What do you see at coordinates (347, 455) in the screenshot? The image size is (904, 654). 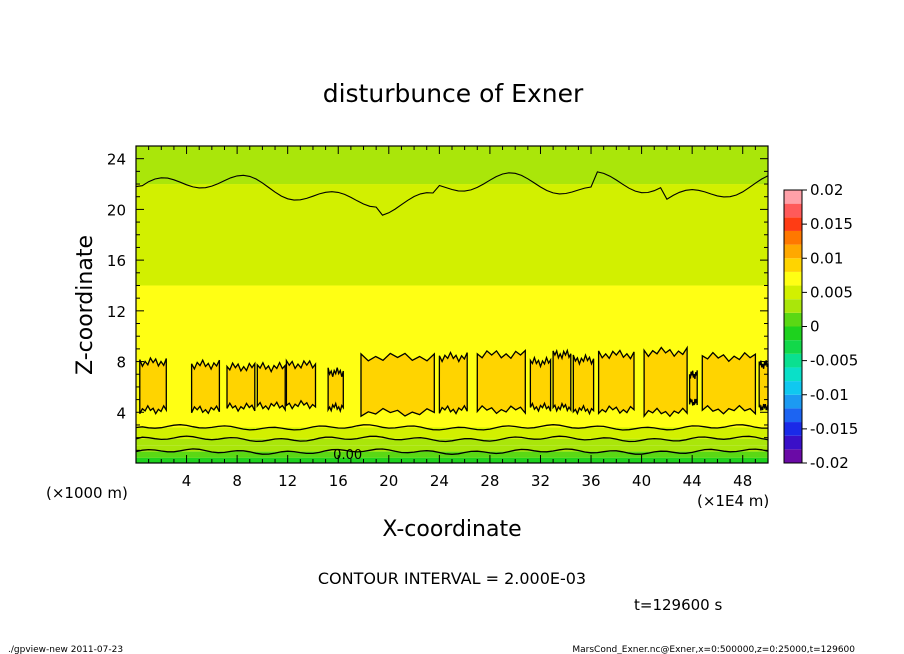 I see `contour-label: 0.00` at bounding box center [347, 455].